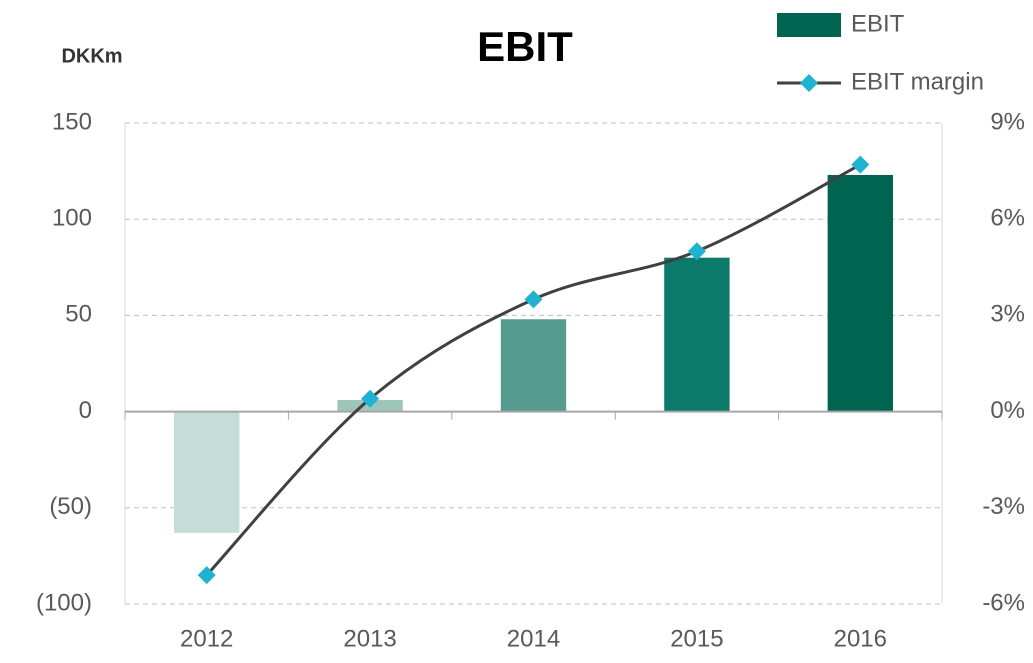 This screenshot has width=1033, height=663. I want to click on y-axis-label: DKKm, so click(91, 56).